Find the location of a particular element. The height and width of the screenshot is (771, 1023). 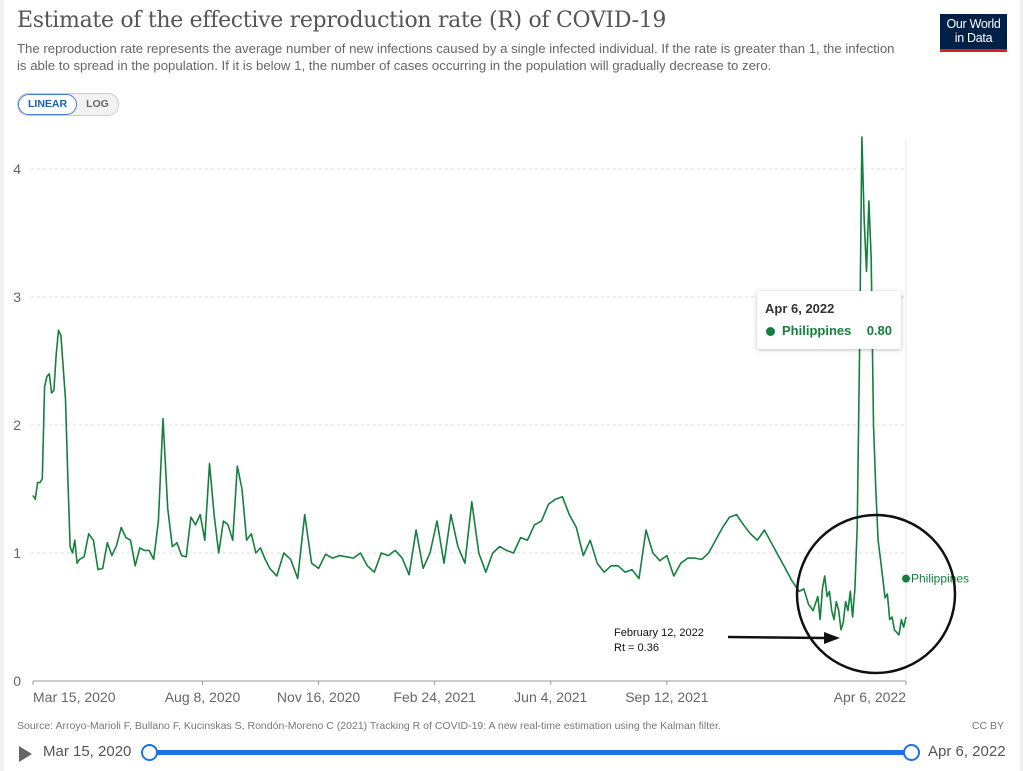

x-tick-label: Apr 6, 2022 is located at coordinates (870, 697).